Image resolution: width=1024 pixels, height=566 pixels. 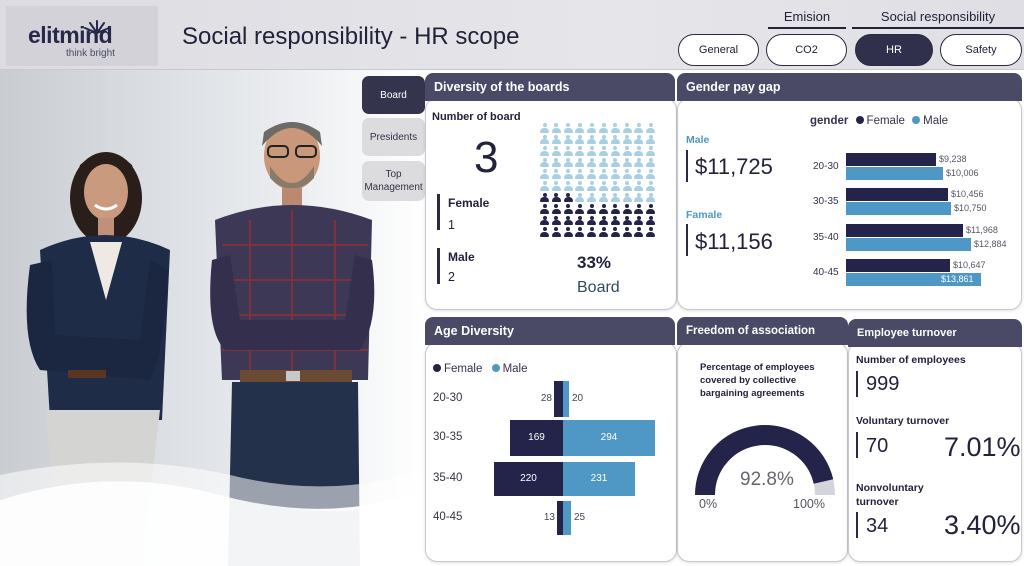 I want to click on voluntary-percent: 7.01%, so click(x=982, y=447).